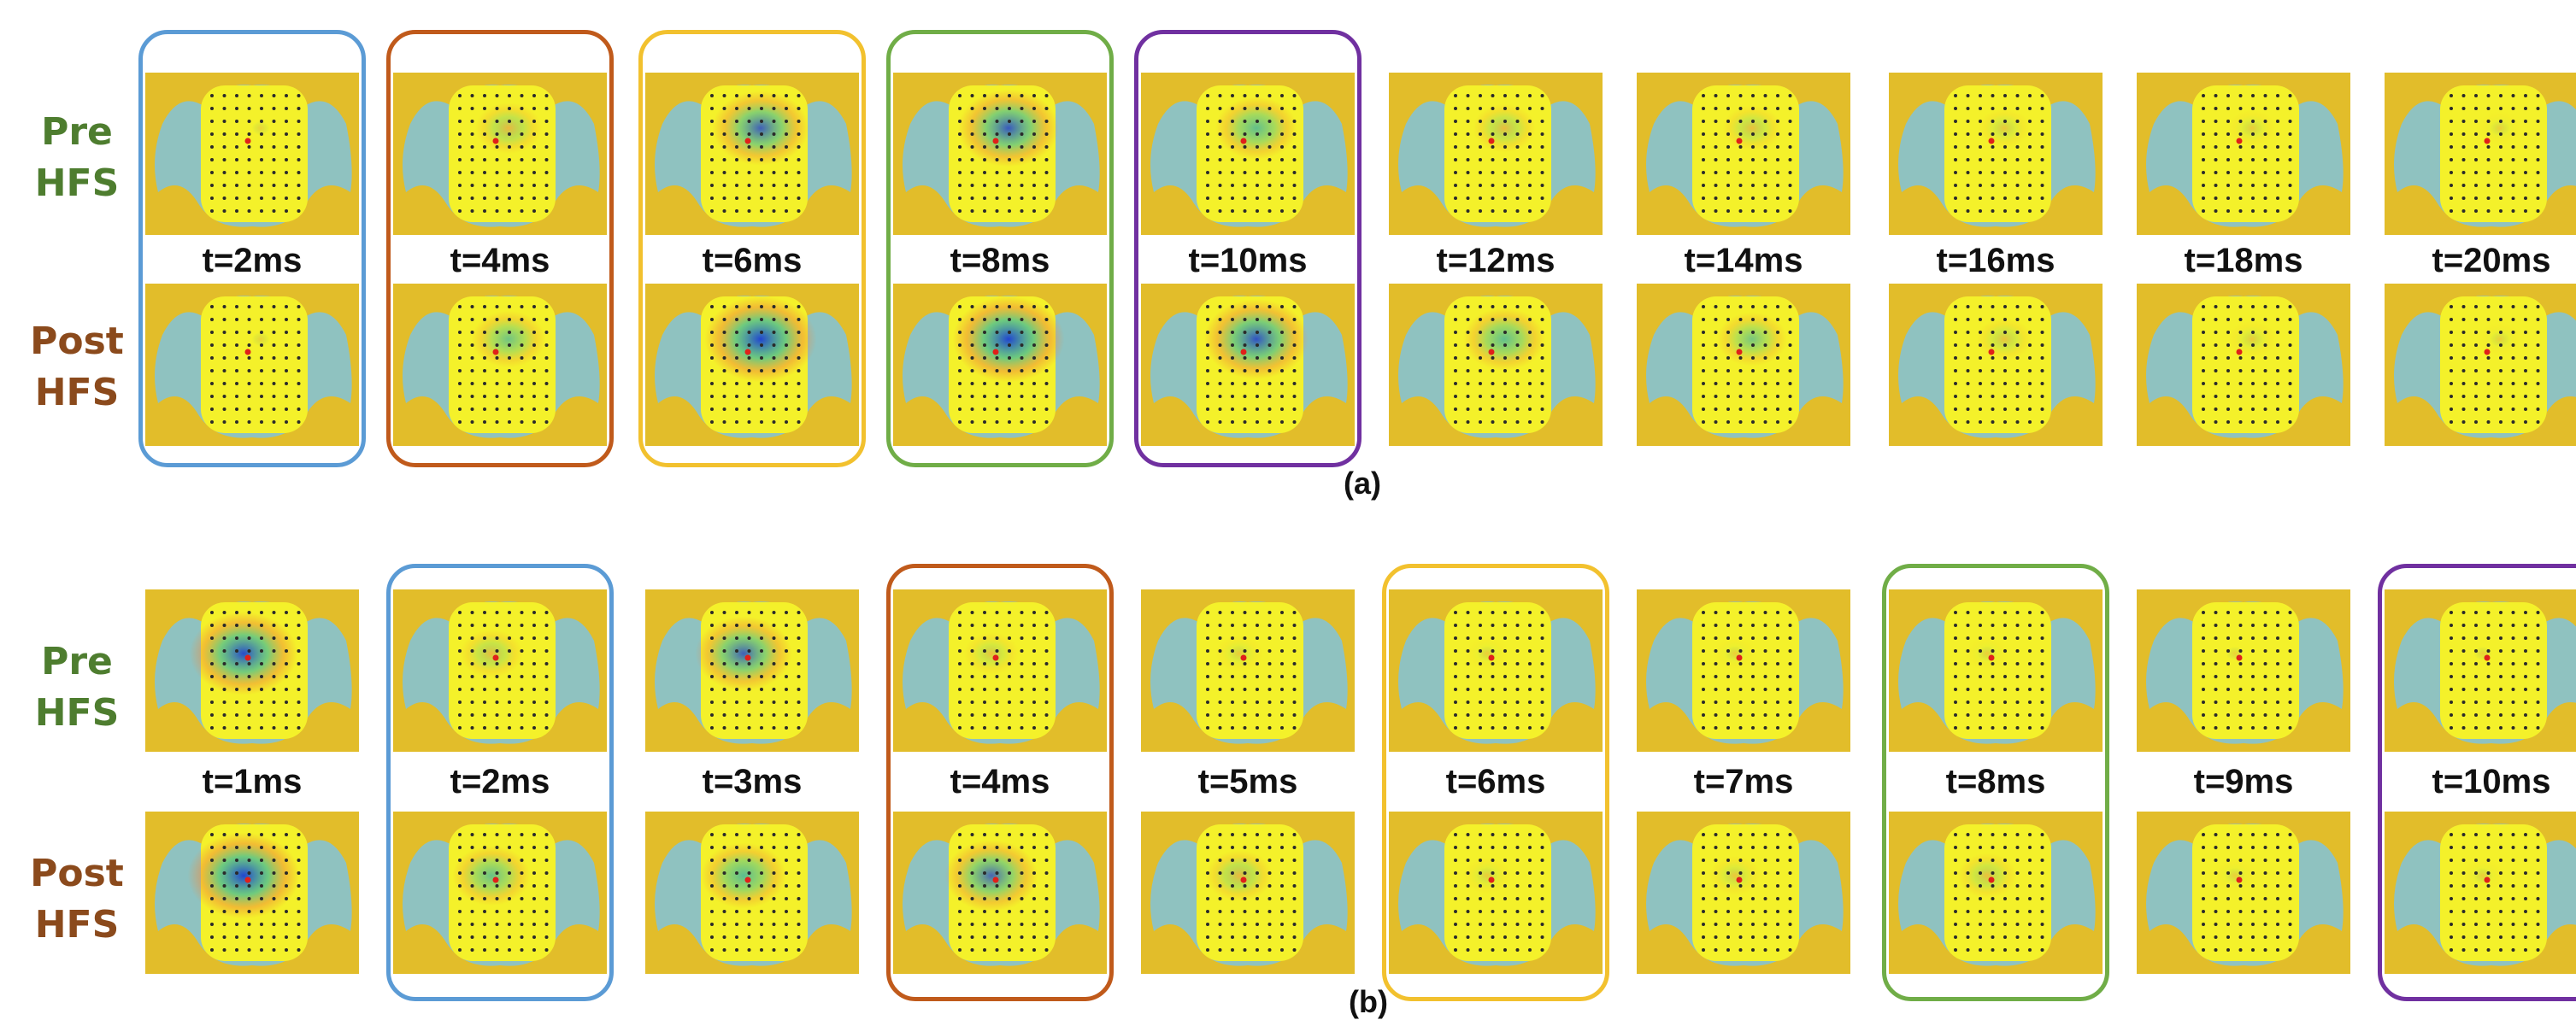  What do you see at coordinates (1496, 260) in the screenshot?
I see `time-label: t=12ms` at bounding box center [1496, 260].